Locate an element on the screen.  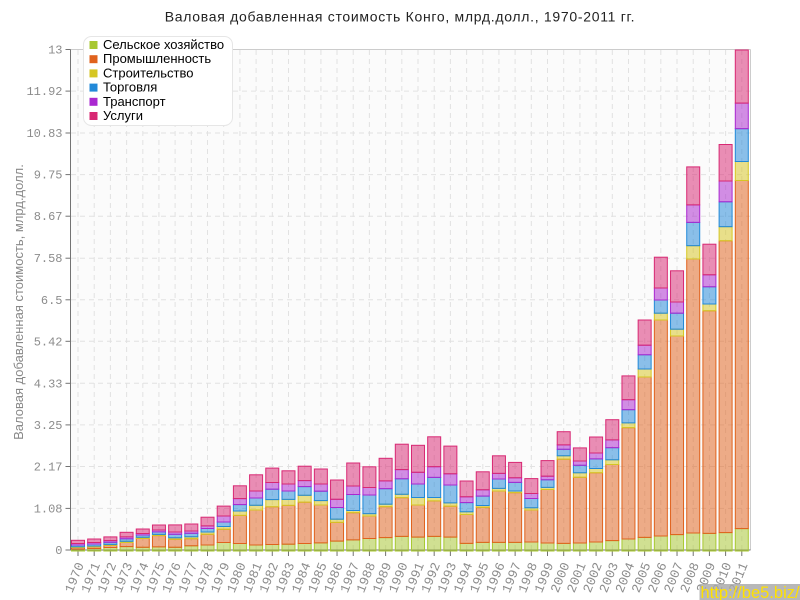
svg-text: 5.42 is located at coordinates (48, 342).